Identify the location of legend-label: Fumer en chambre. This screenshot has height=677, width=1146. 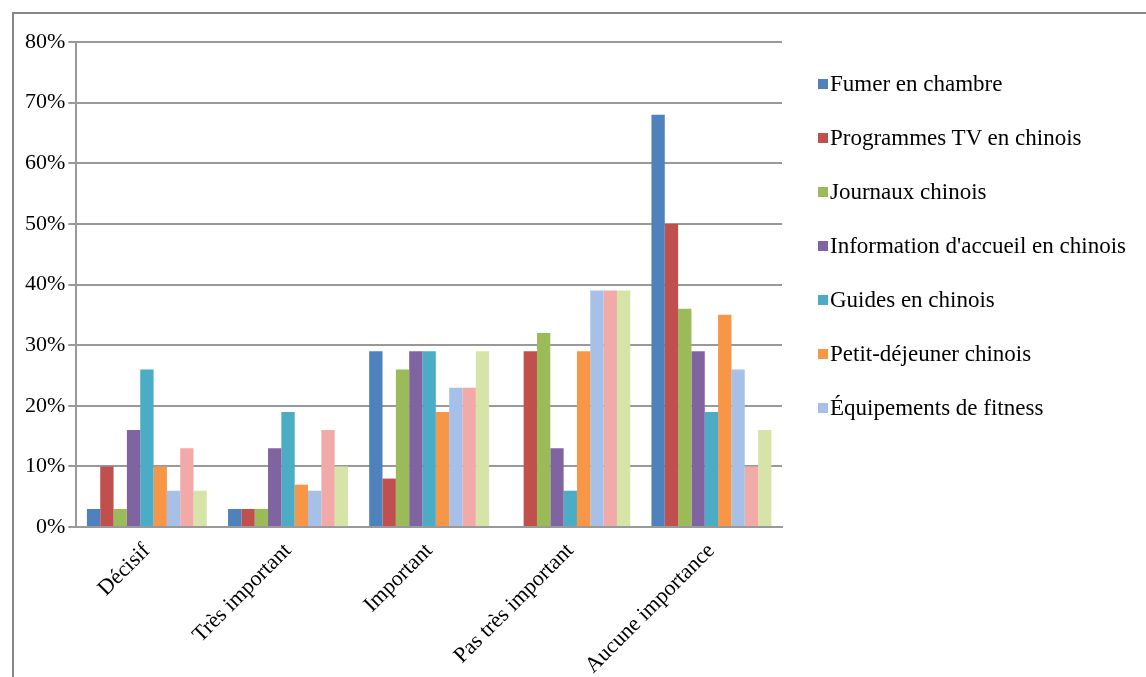
(916, 84).